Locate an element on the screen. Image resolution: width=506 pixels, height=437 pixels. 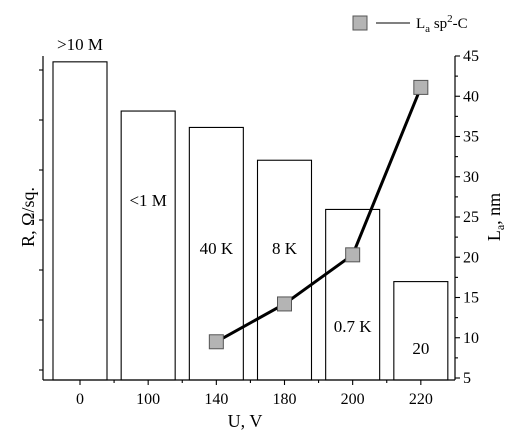
x-tick-label-220: 220 is located at coordinates (421, 399).